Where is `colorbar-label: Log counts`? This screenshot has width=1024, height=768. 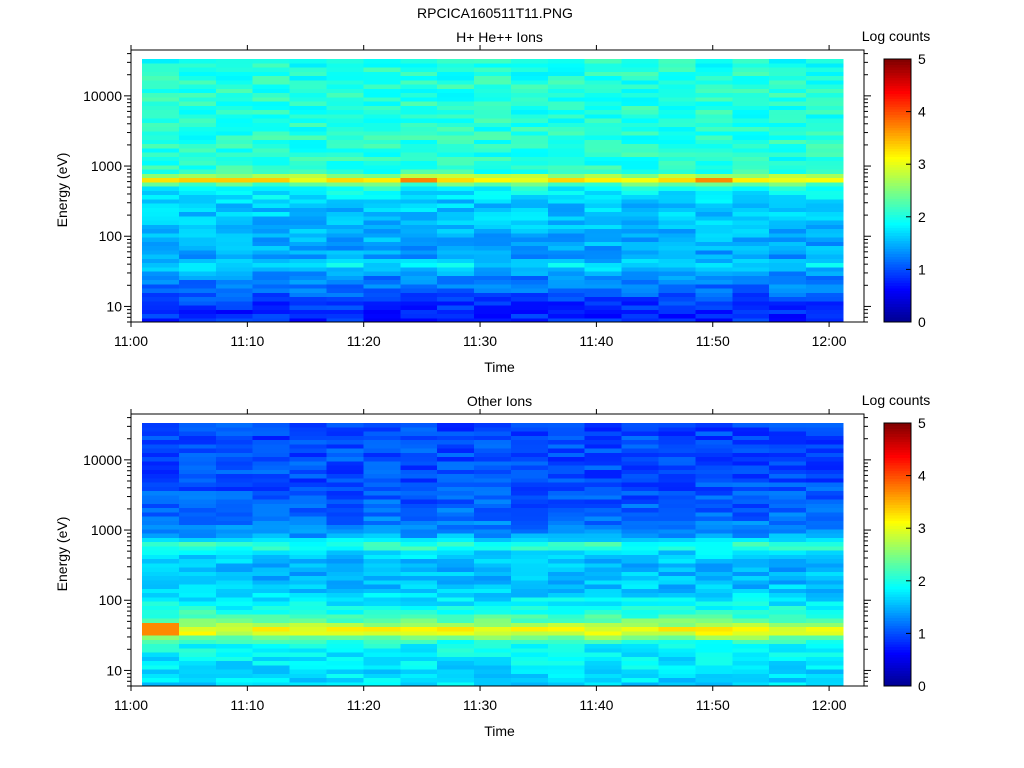
colorbar-label: Log counts is located at coordinates (896, 36).